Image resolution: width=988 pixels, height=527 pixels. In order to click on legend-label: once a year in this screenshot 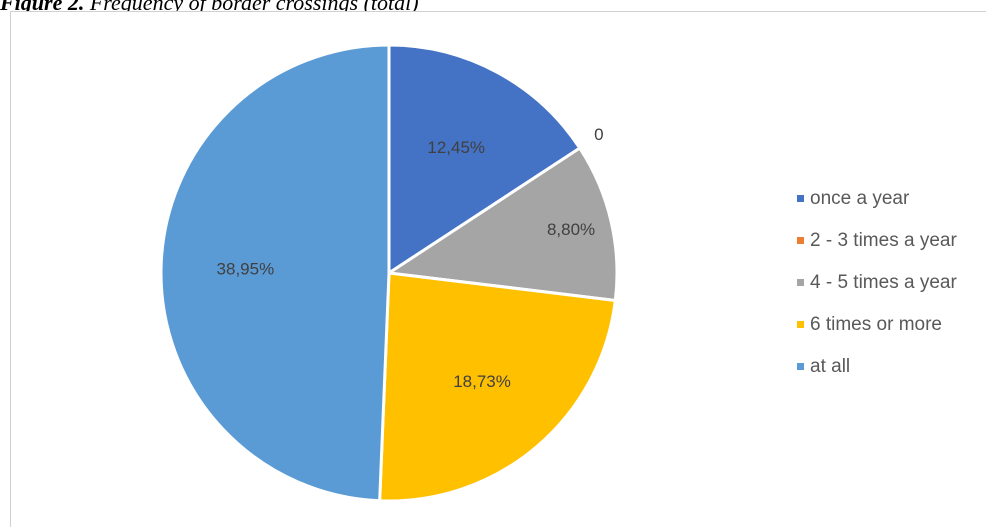, I will do `click(860, 198)`.